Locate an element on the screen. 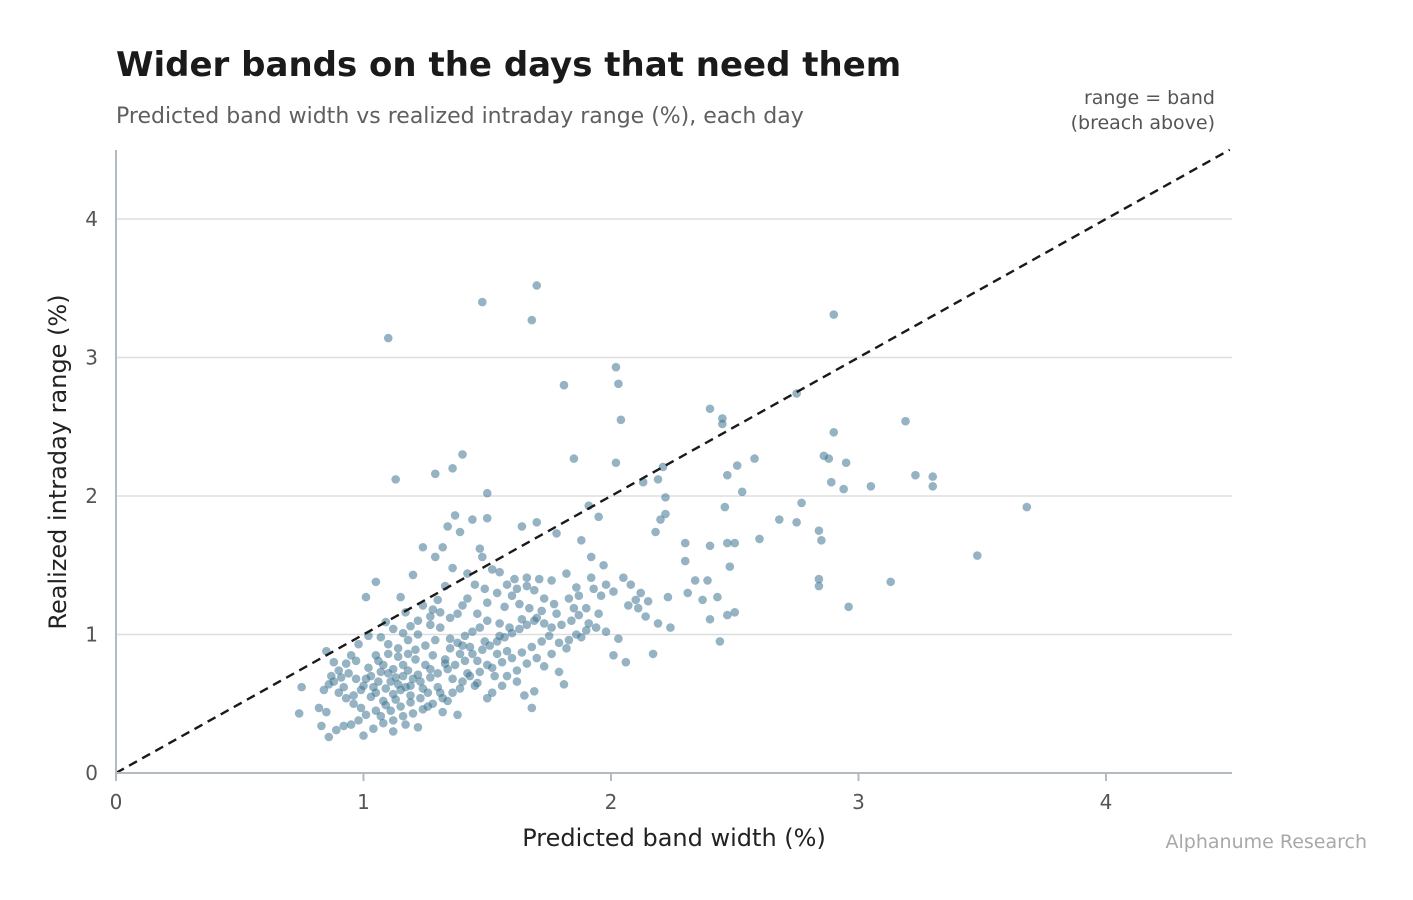  y-tick-label: 1 is located at coordinates (91, 635).